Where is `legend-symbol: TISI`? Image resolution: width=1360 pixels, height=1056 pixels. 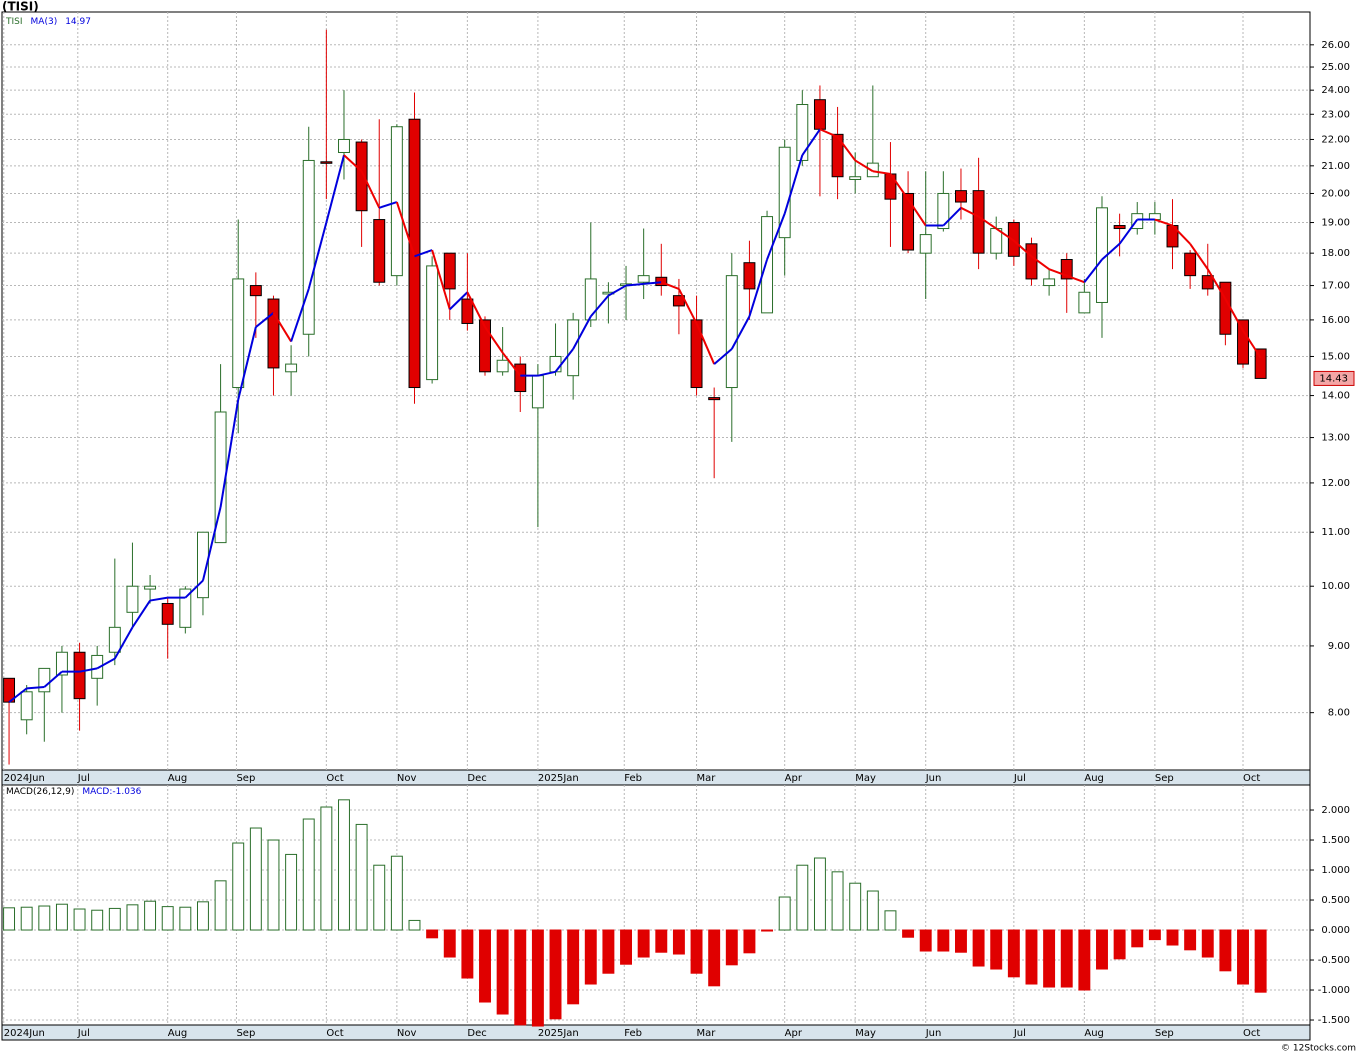
legend-symbol: TISI is located at coordinates (14, 22).